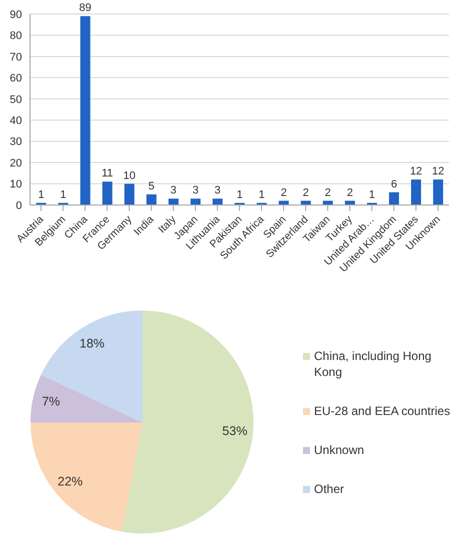 The image size is (465, 547). I want to click on y-tick-label: 0, so click(19, 206).